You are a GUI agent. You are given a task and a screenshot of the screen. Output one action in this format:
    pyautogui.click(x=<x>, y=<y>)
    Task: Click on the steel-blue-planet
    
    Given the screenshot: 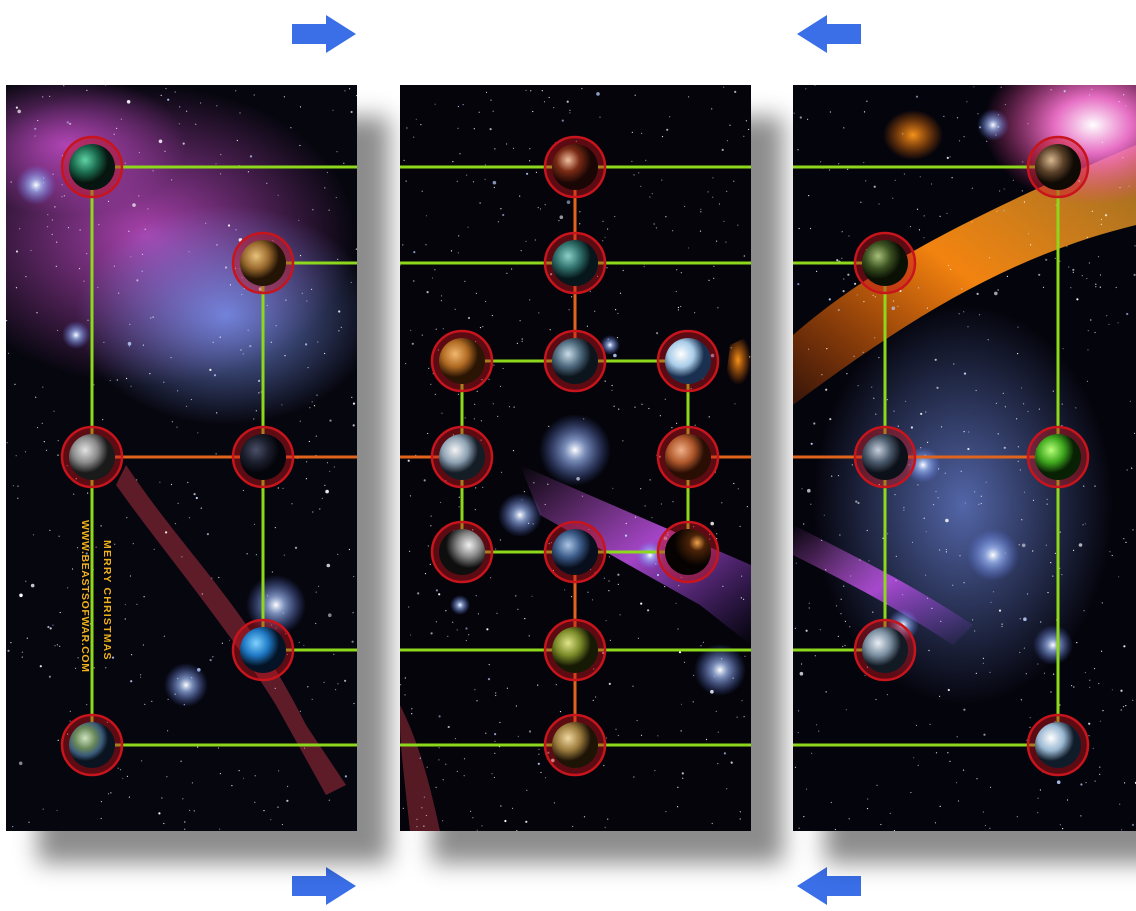 What is the action you would take?
    pyautogui.click(x=575, y=552)
    